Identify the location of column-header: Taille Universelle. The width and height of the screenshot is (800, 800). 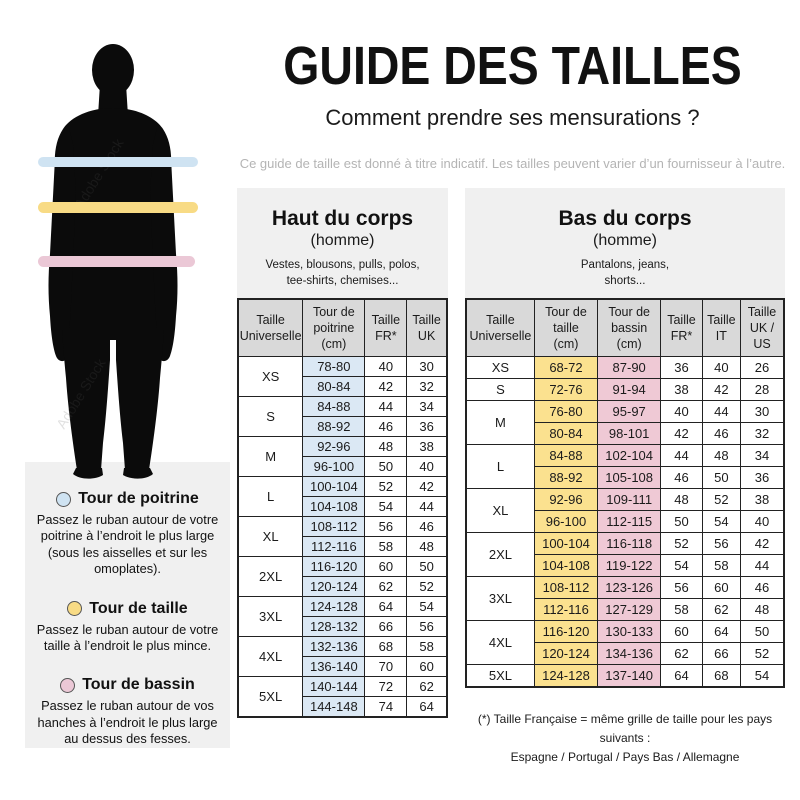
(500, 328).